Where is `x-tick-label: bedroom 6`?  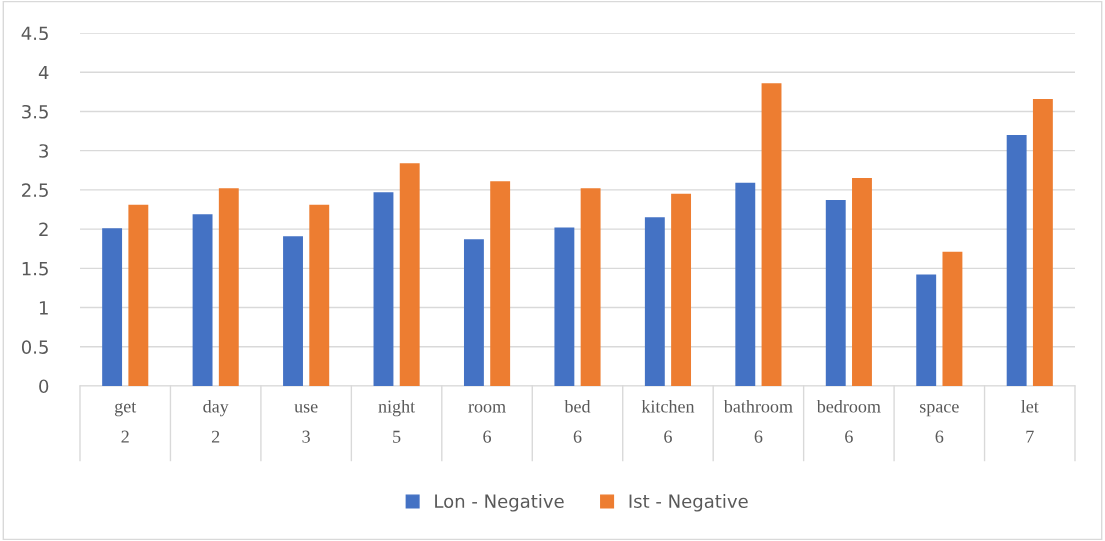
x-tick-label: bedroom 6 is located at coordinates (848, 421).